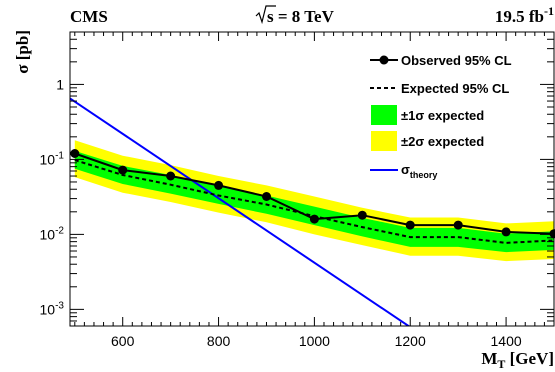 Image resolution: width=555 pixels, height=372 pixels. Describe the element at coordinates (529, 358) in the screenshot. I see `x-axis-label-unit: [GeV]` at that location.